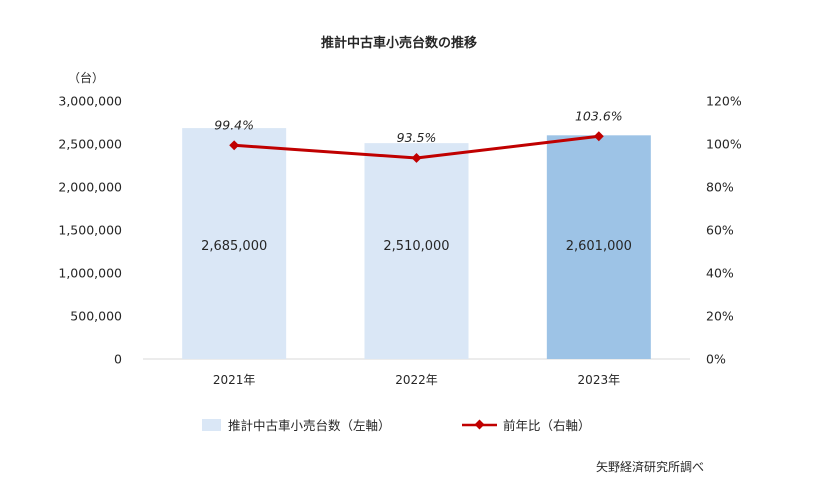 The image size is (817, 493). What do you see at coordinates (396, 425) in the screenshot?
I see `legend: 推計中古車小売台数（左軸） 前年比（右軸）` at bounding box center [396, 425].